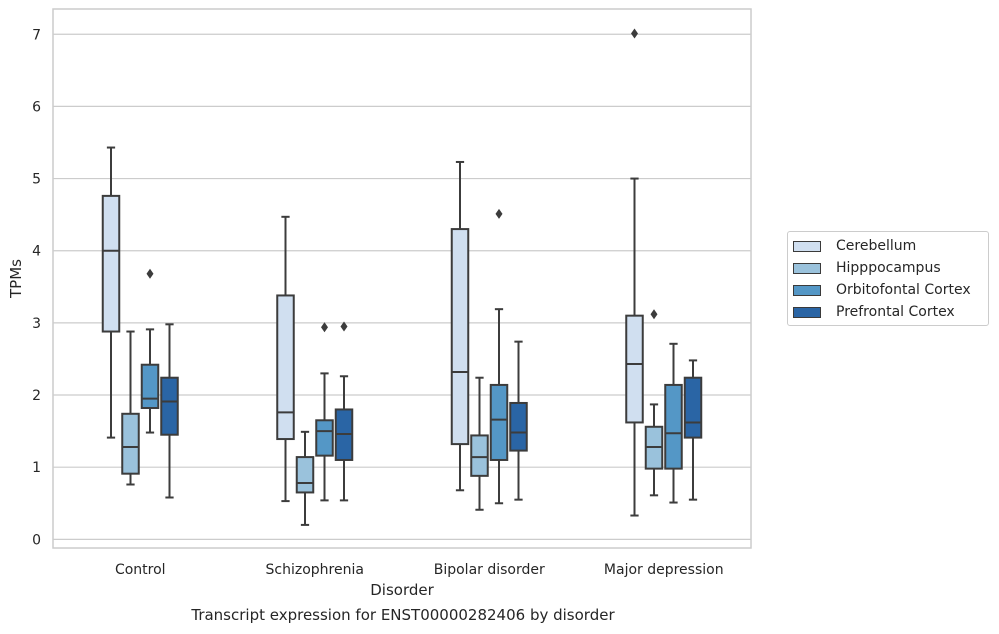 The image size is (999, 634). I want to click on legend-label-hipppocampus: Hipppocampus, so click(888, 268).